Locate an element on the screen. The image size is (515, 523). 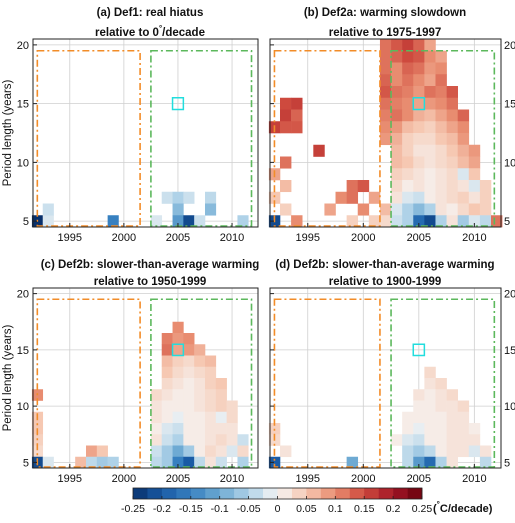
x-tick-label: 1995 is located at coordinates (308, 479).